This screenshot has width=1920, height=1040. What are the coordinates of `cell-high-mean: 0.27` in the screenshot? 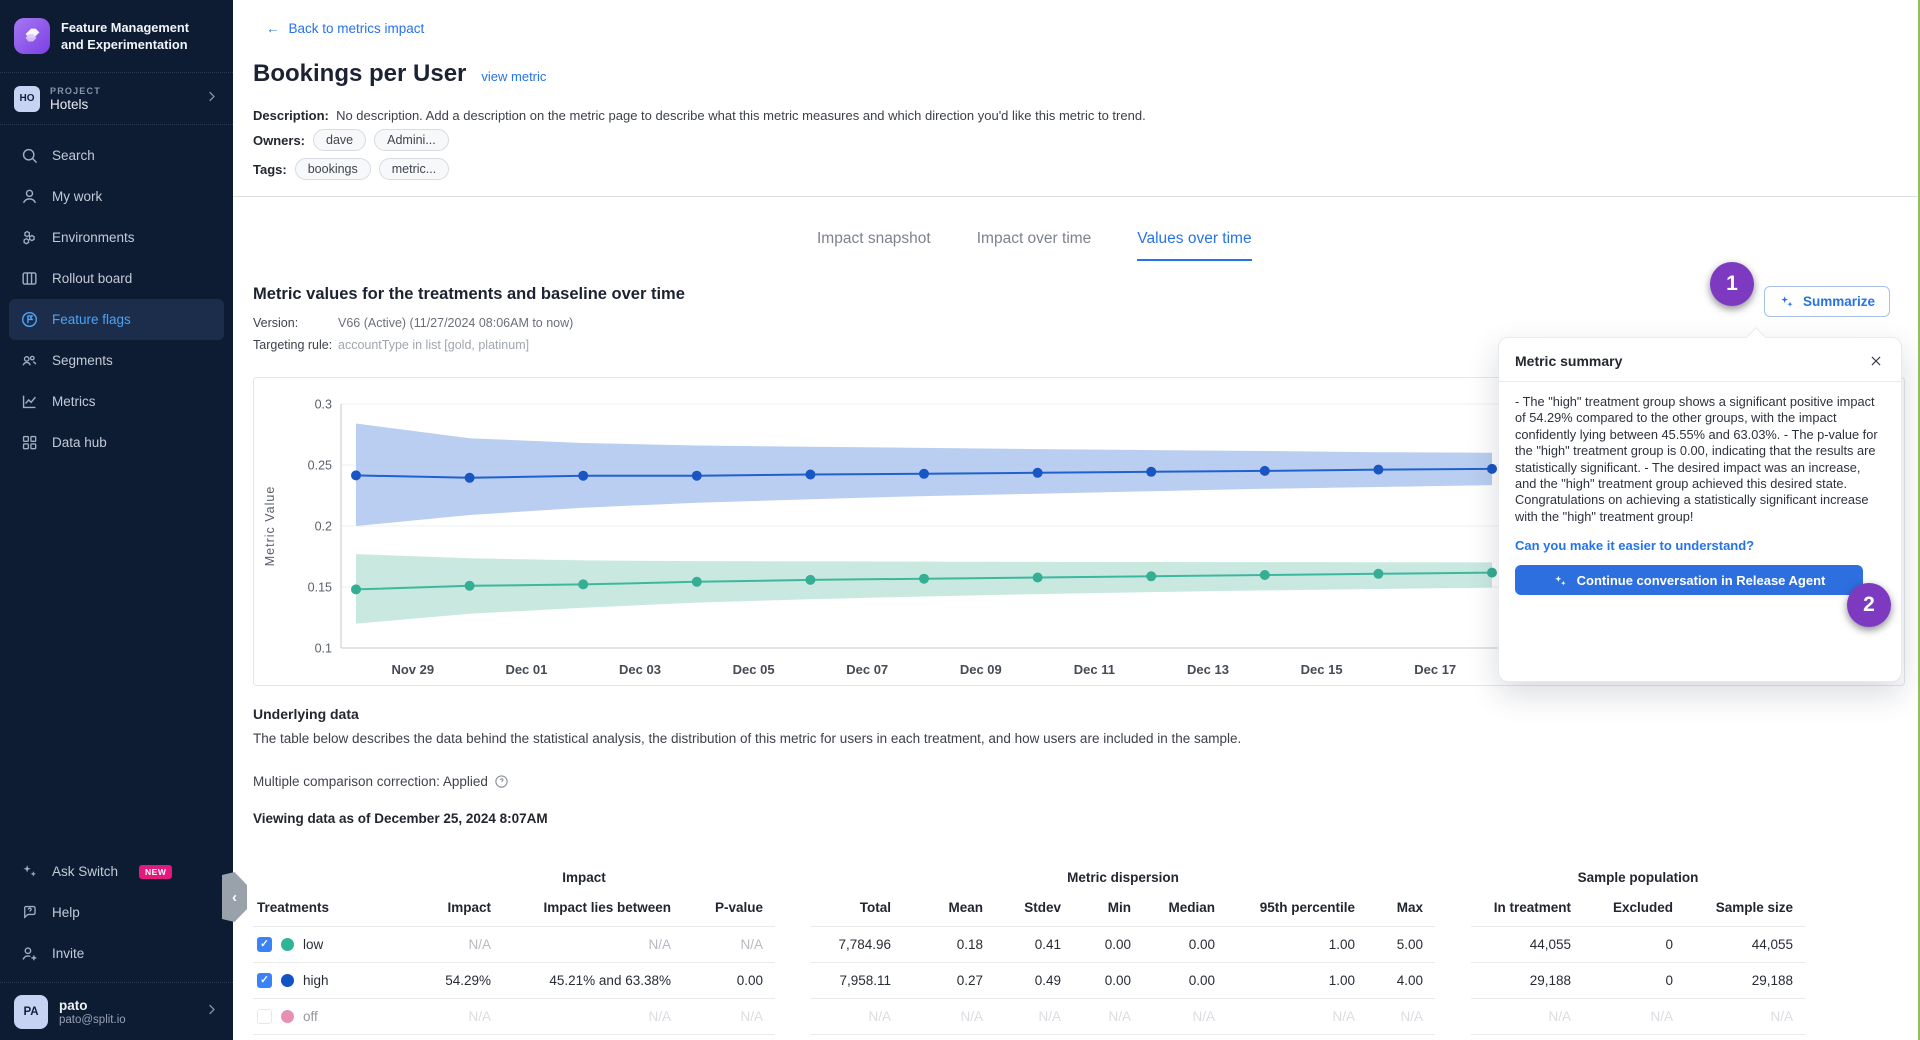 It's located at (949, 980).